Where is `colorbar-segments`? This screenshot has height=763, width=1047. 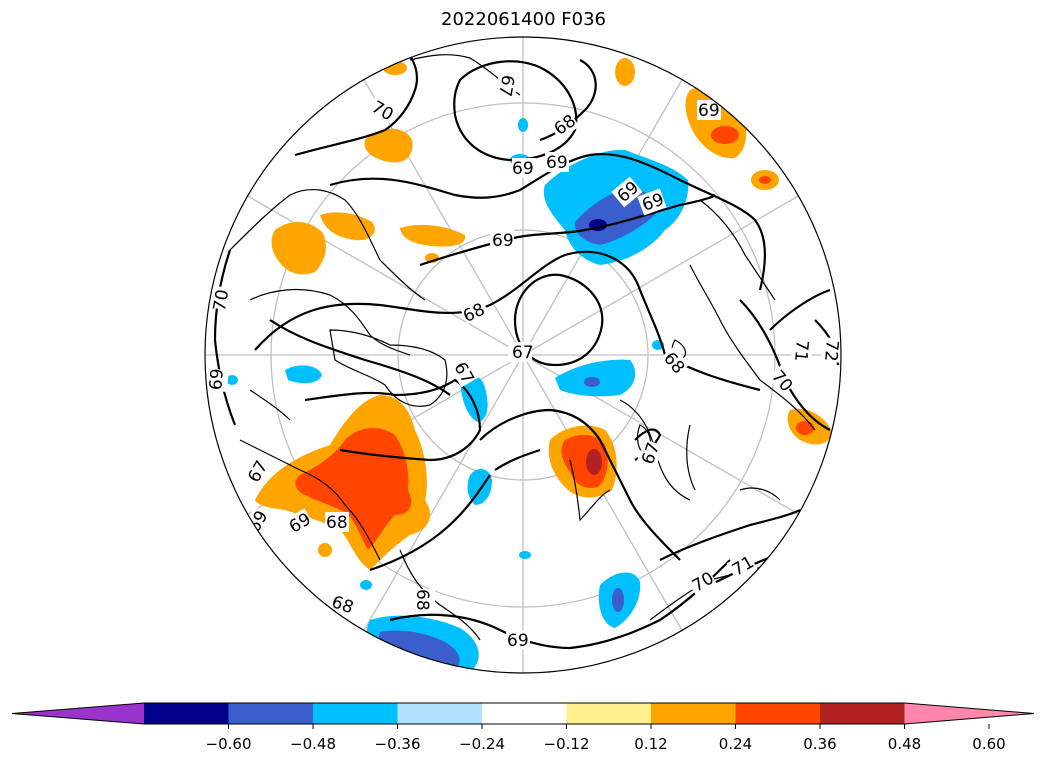
colorbar-segments is located at coordinates (523, 713).